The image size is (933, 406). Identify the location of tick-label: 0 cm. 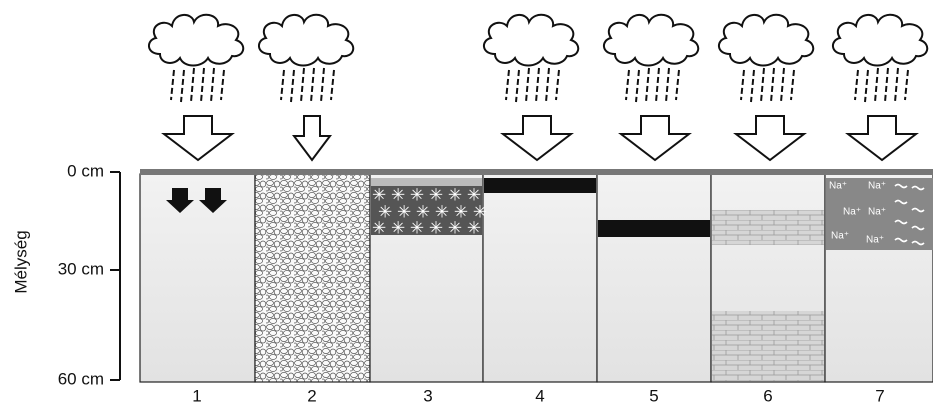
(85, 170).